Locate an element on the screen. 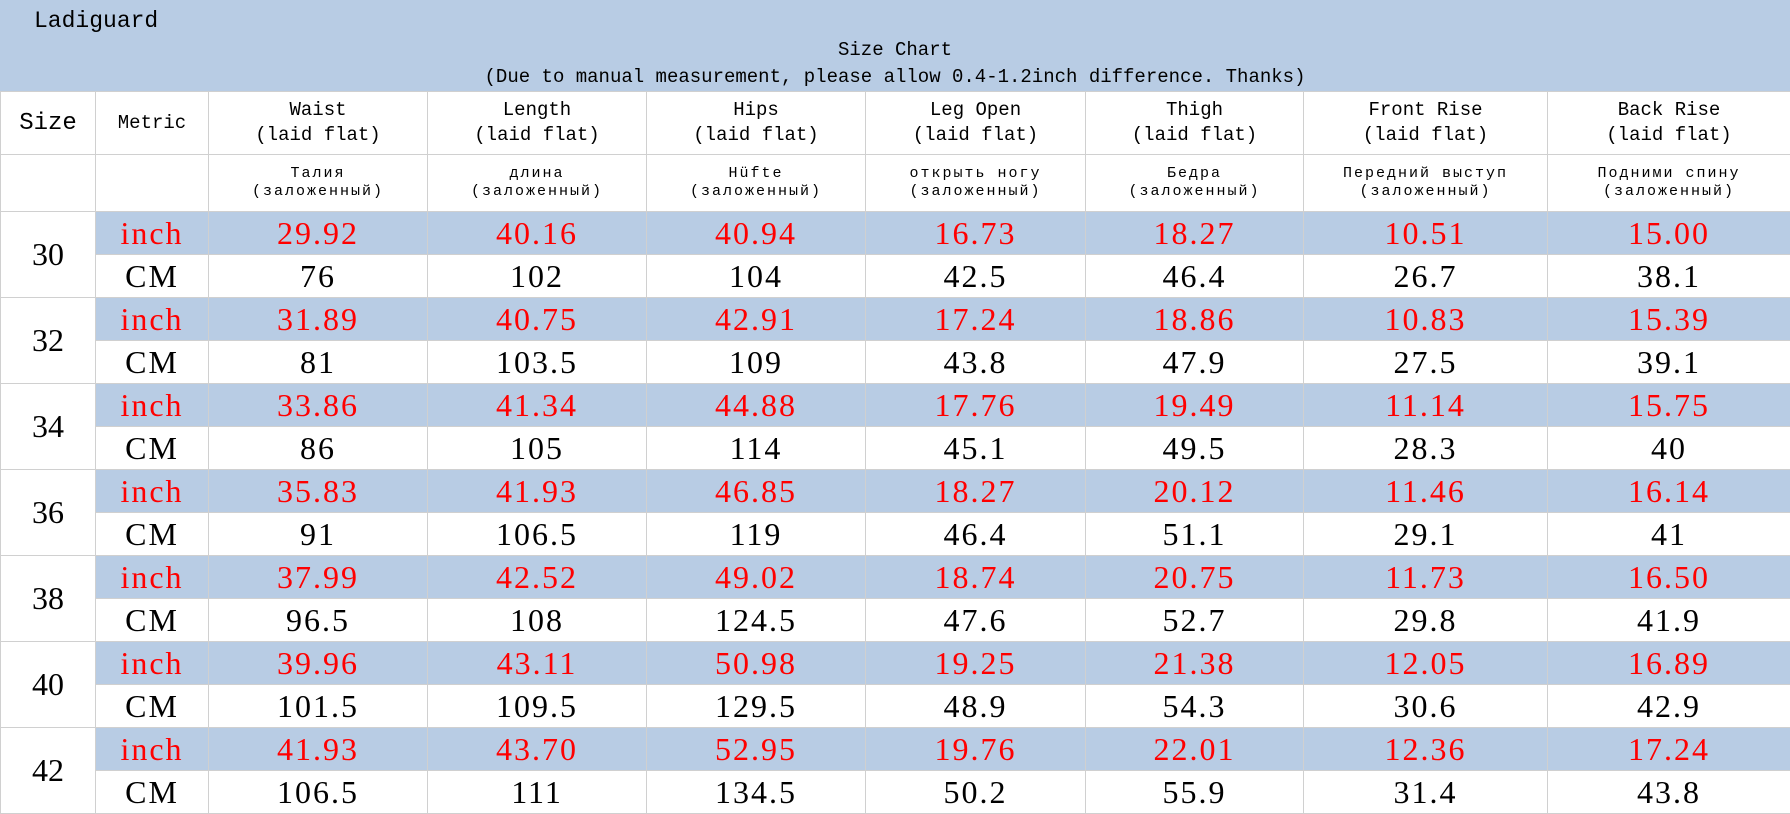 The image size is (1790, 814). size-cell: 34 is located at coordinates (48, 426).